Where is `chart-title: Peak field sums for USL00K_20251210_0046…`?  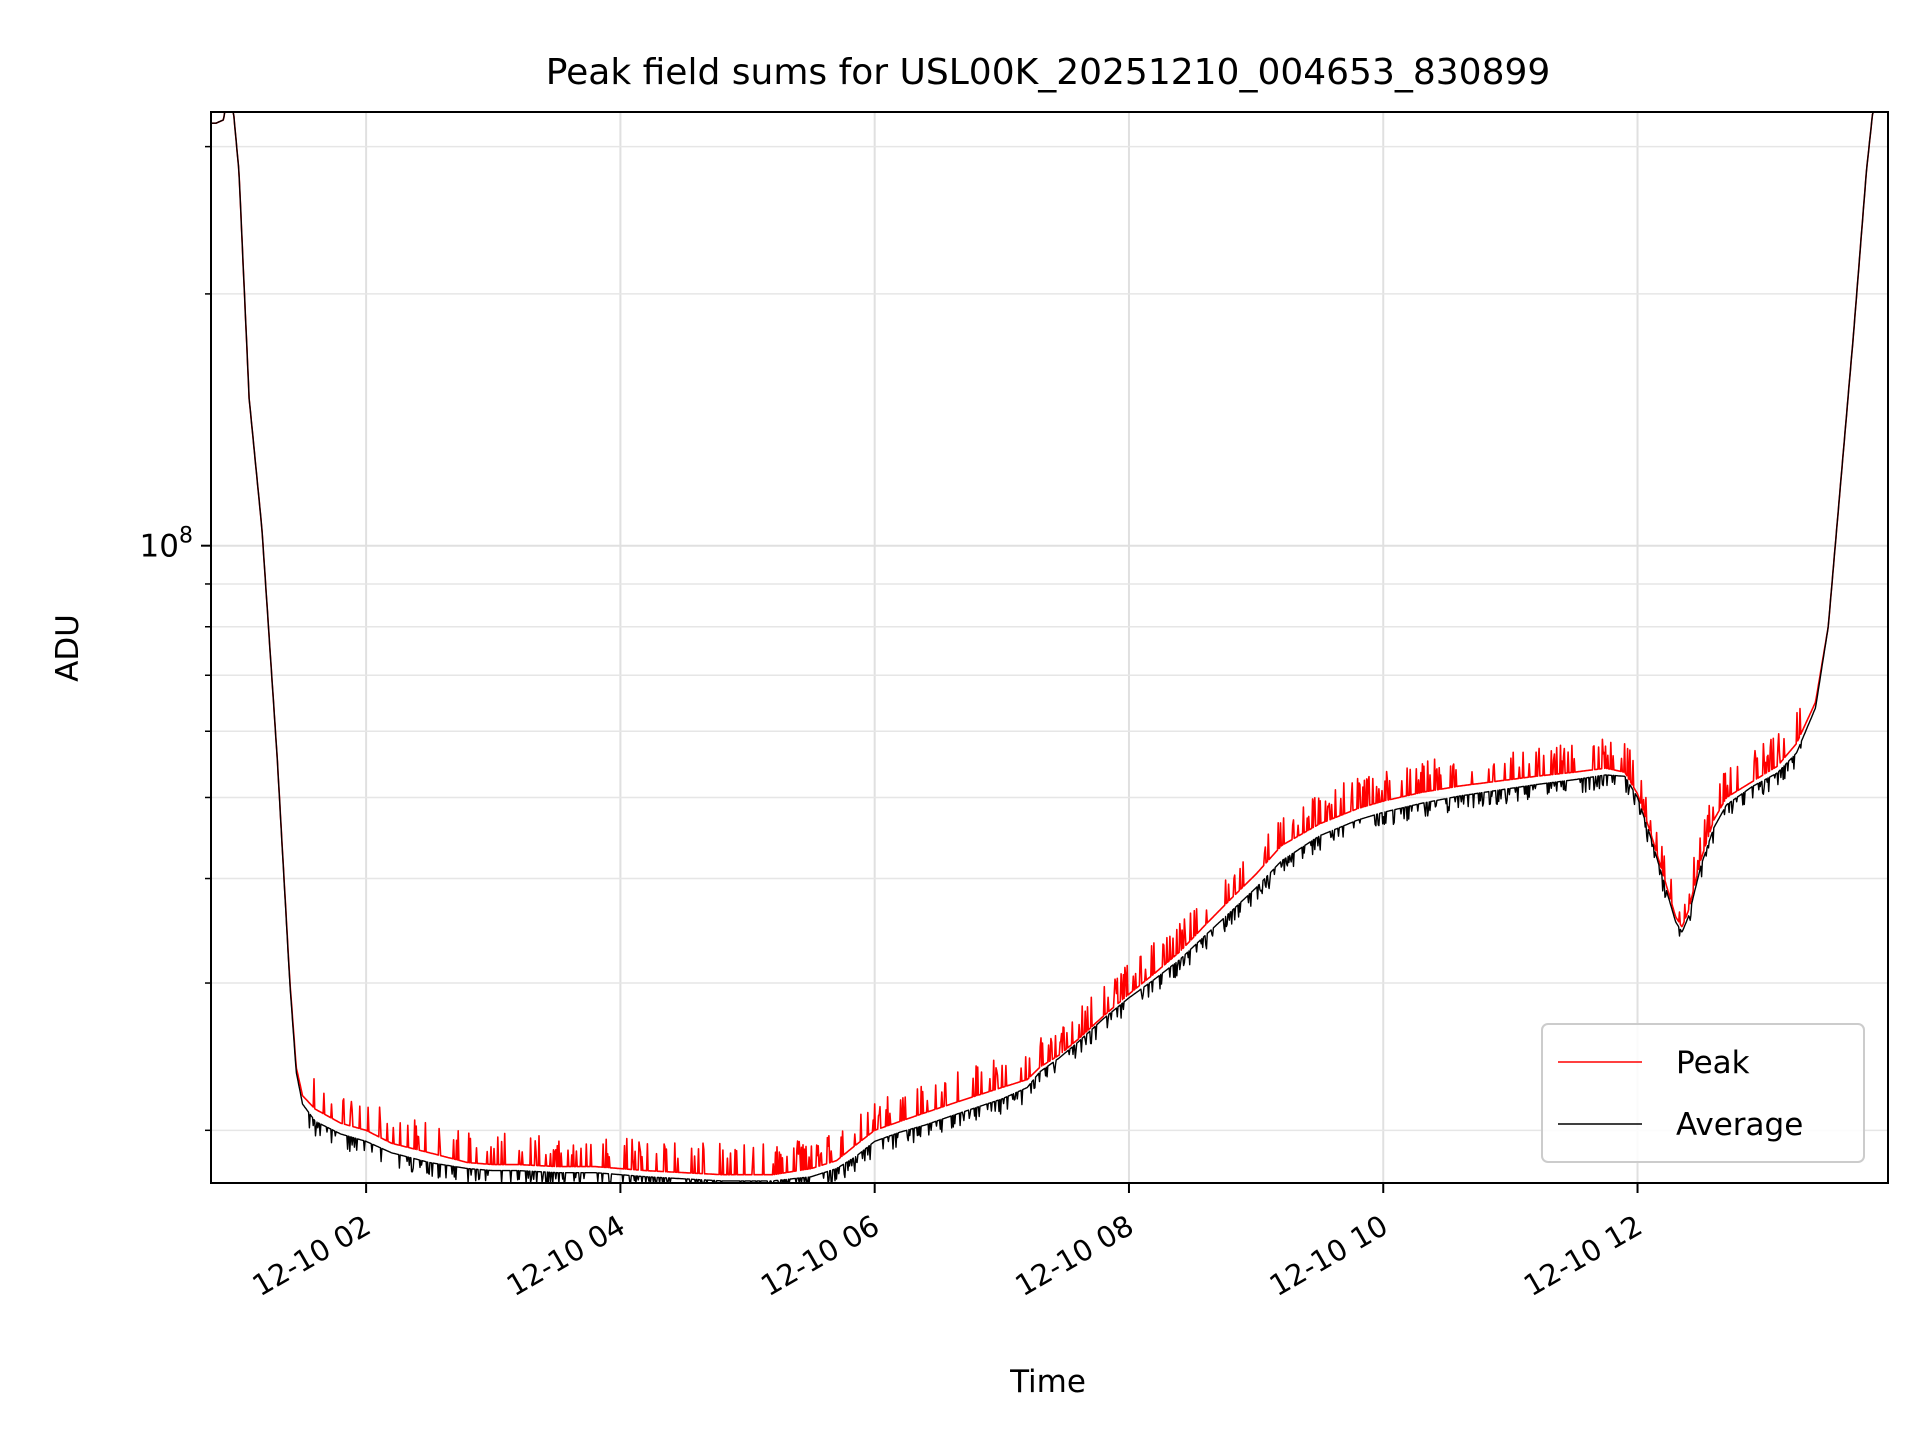 chart-title: Peak field sums for USL00K_20251210_0046… is located at coordinates (1048, 72).